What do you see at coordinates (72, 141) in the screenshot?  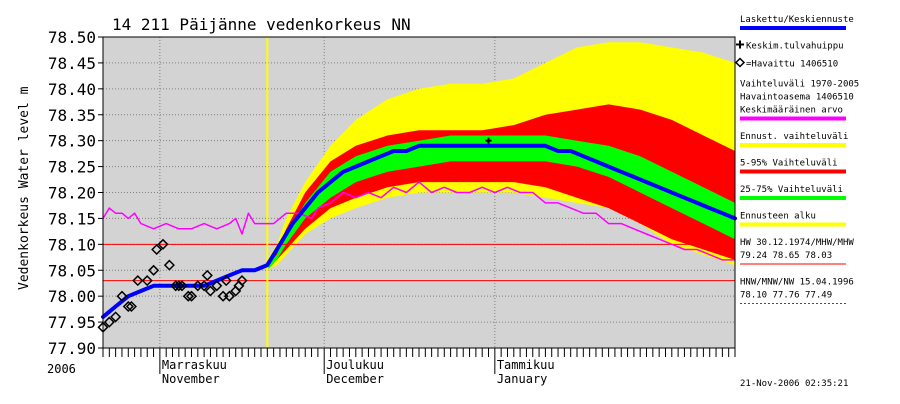 I see `y-tick-label: 78.30` at bounding box center [72, 141].